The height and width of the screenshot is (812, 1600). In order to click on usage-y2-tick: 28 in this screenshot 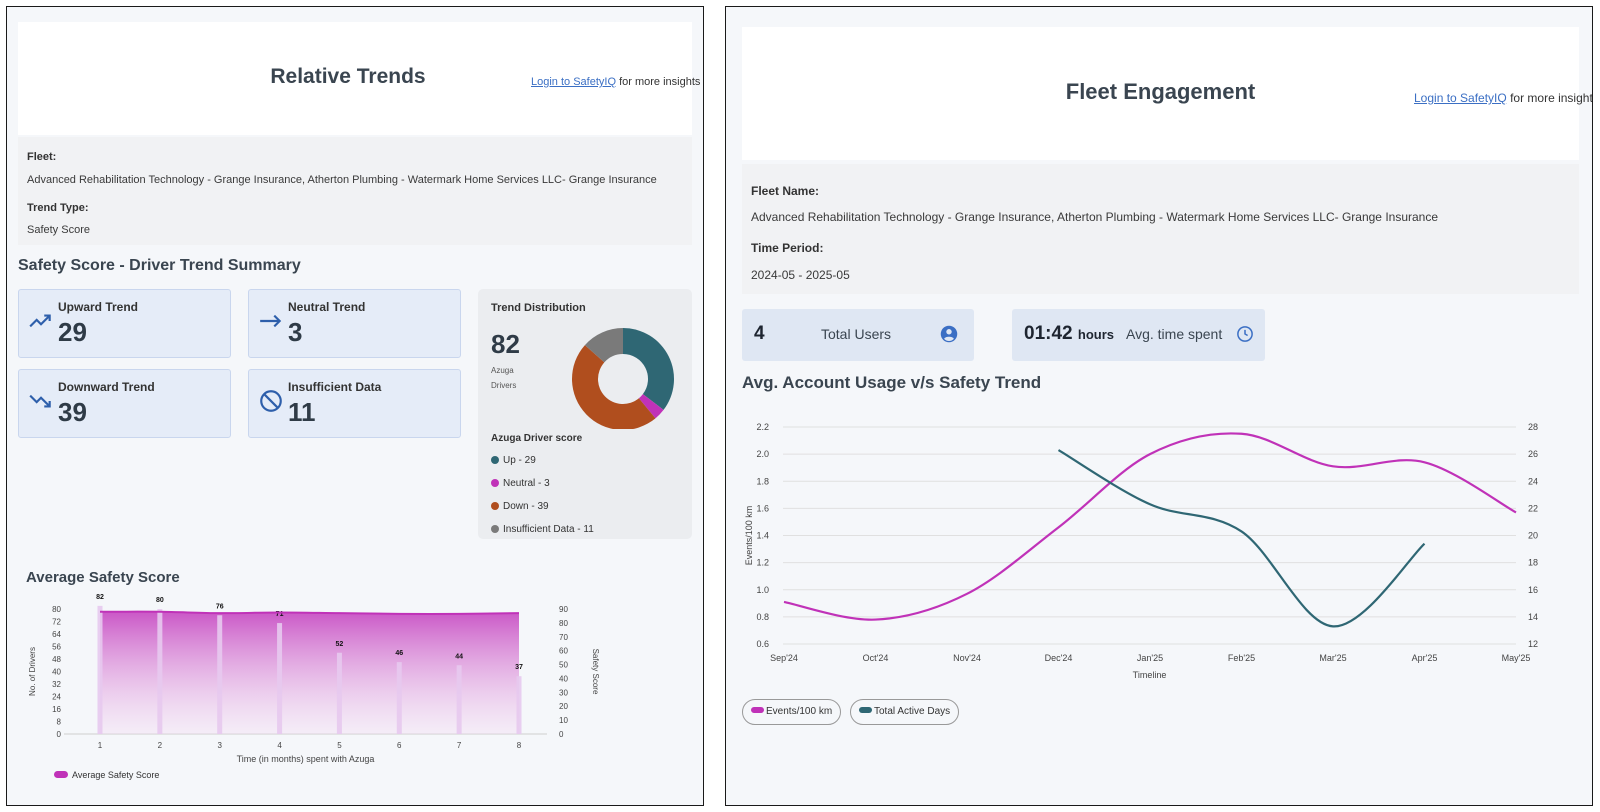, I will do `click(1533, 427)`.